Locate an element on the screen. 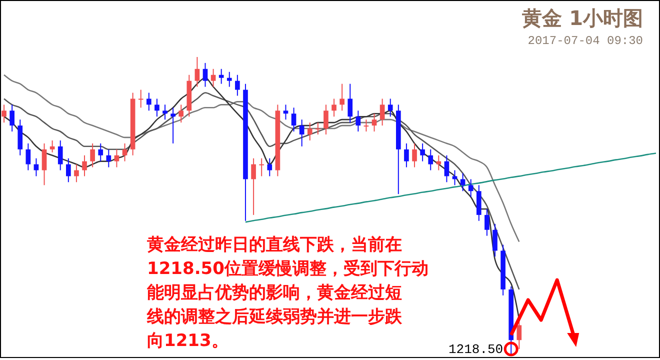 This screenshot has height=360, width=660. annotation: 1218.50 is located at coordinates (476, 349).